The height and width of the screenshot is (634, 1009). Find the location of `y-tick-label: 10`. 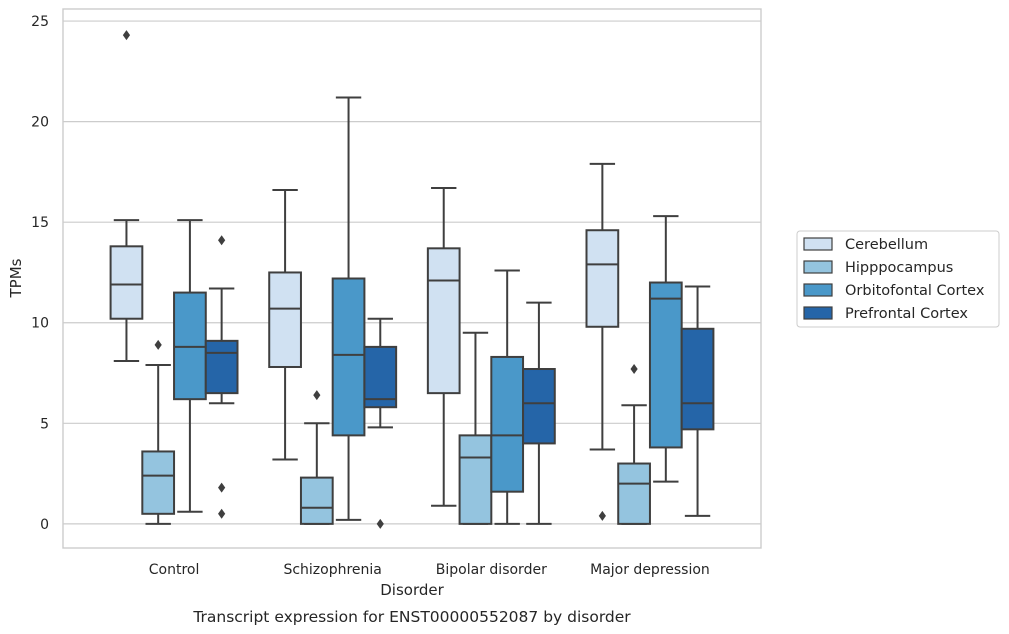

y-tick-label: 10 is located at coordinates (40, 324).